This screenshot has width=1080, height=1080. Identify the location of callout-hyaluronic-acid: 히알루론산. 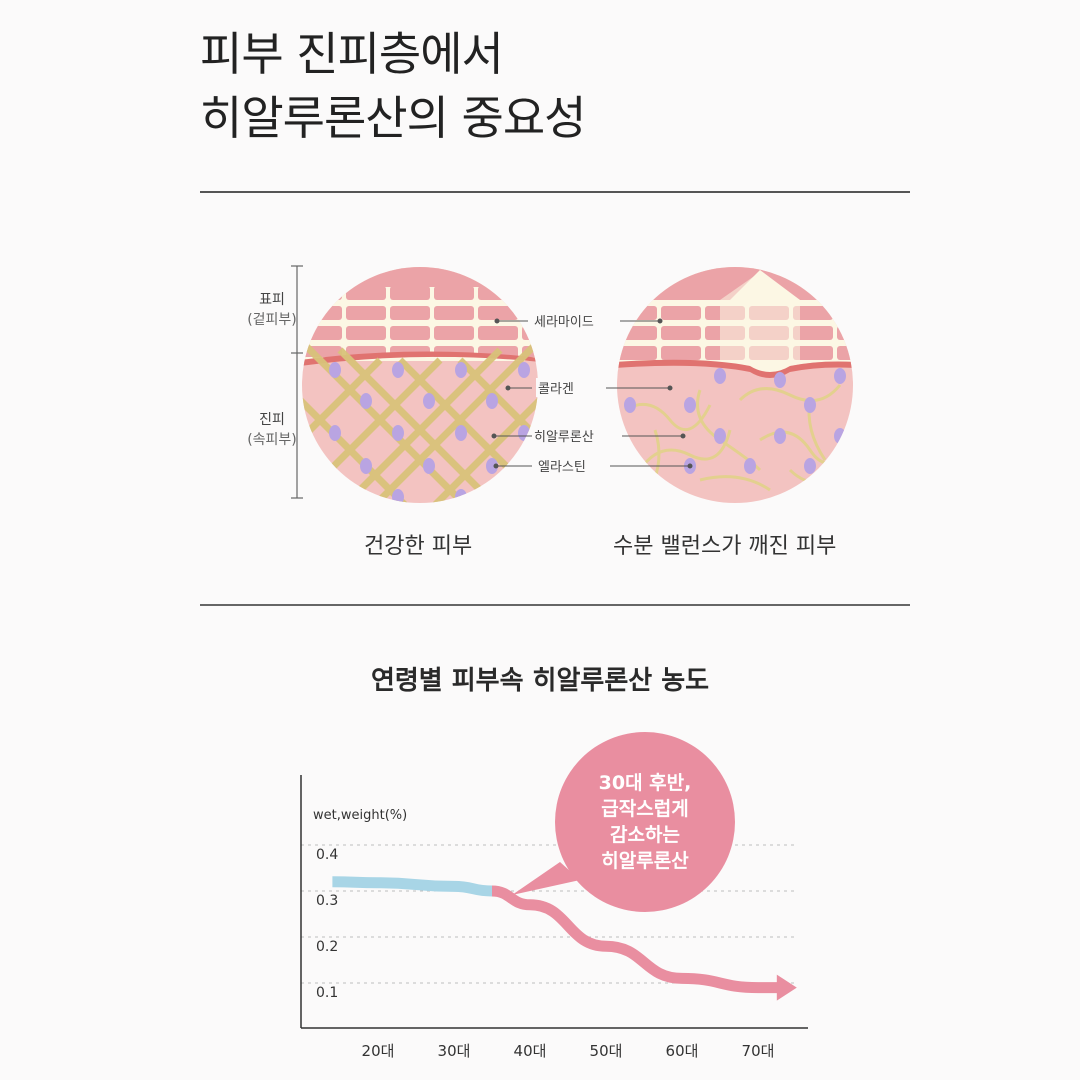
(564, 435).